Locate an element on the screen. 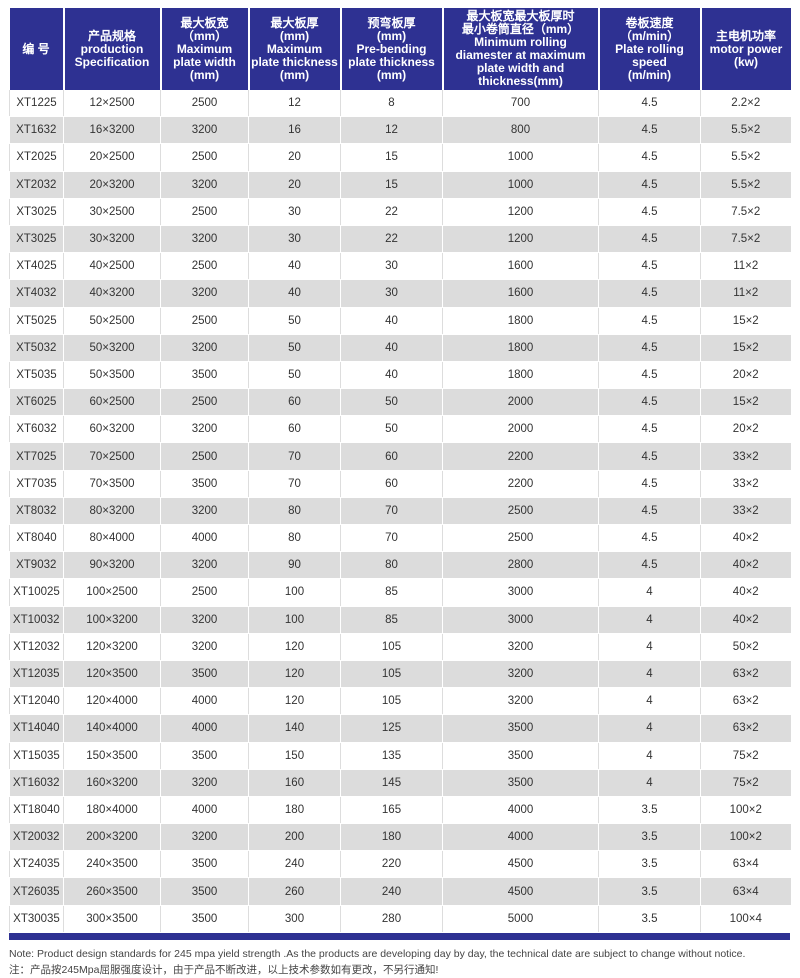 This screenshot has height=978, width=800. cell-min-roll-diameter: 2800 is located at coordinates (520, 565).